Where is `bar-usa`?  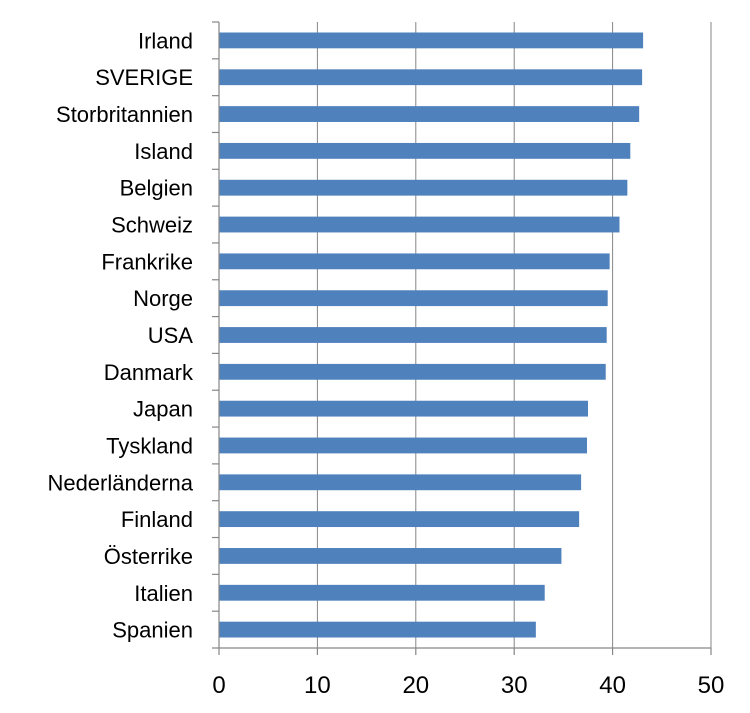
bar-usa is located at coordinates (413, 335).